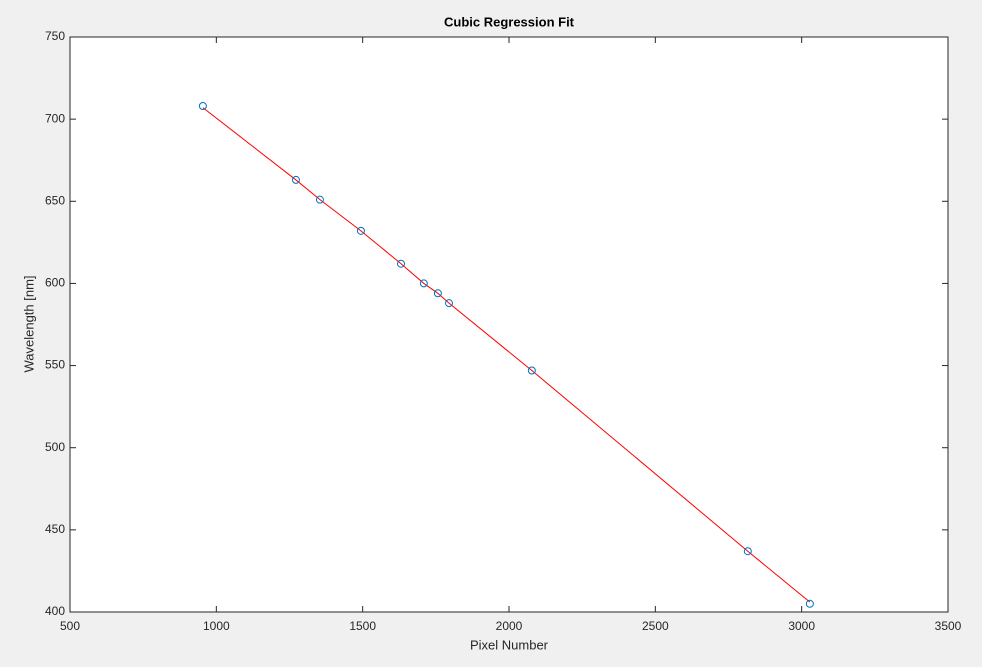 The width and height of the screenshot is (982, 667). Describe the element at coordinates (509, 644) in the screenshot. I see `x-axis-label: Pixel Number` at that location.